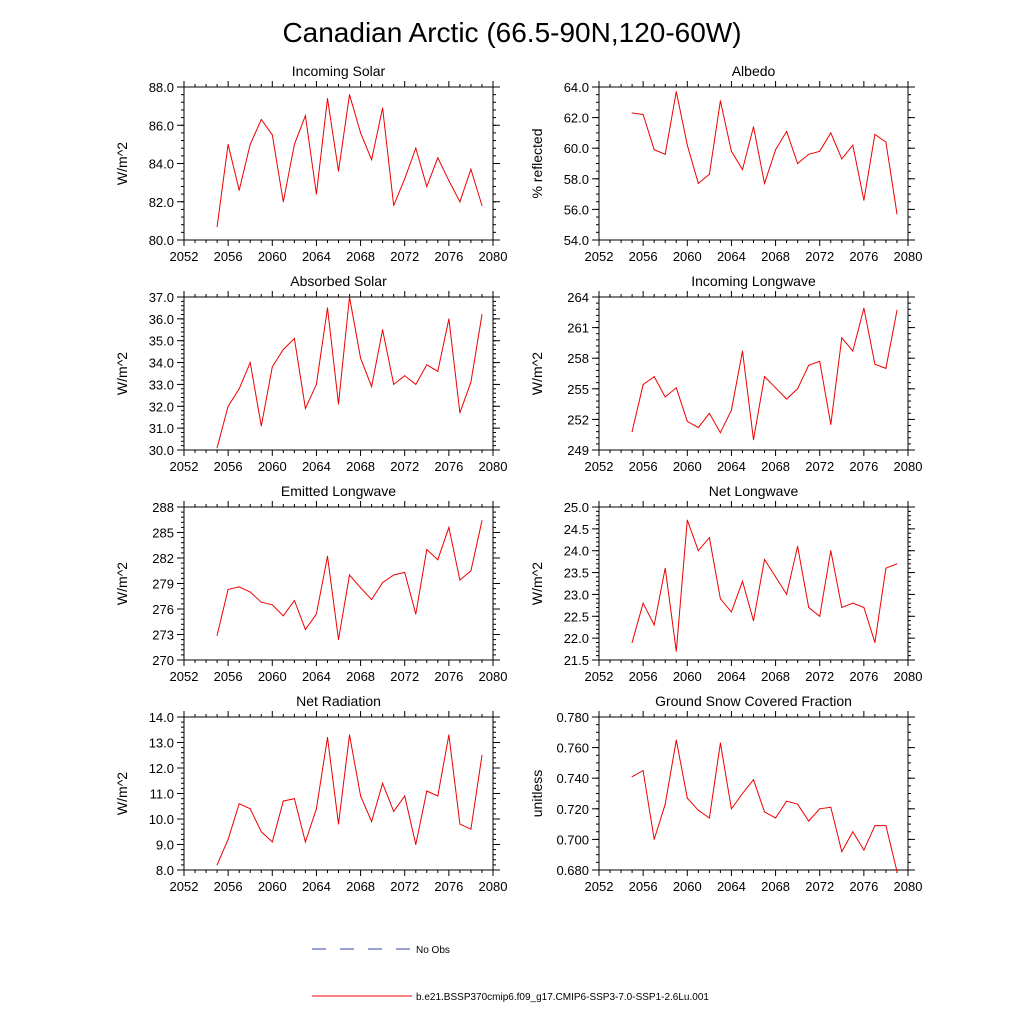  I want to click on y-tick-label: 62.0, so click(576, 118).